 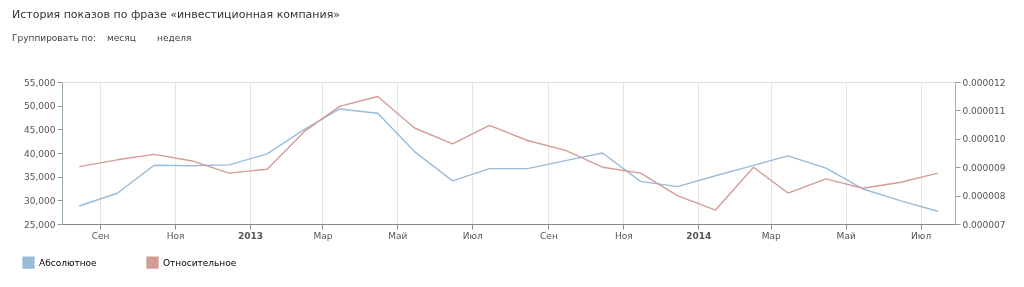 I want to click on y-tick-label: 30,000, so click(x=40, y=200).